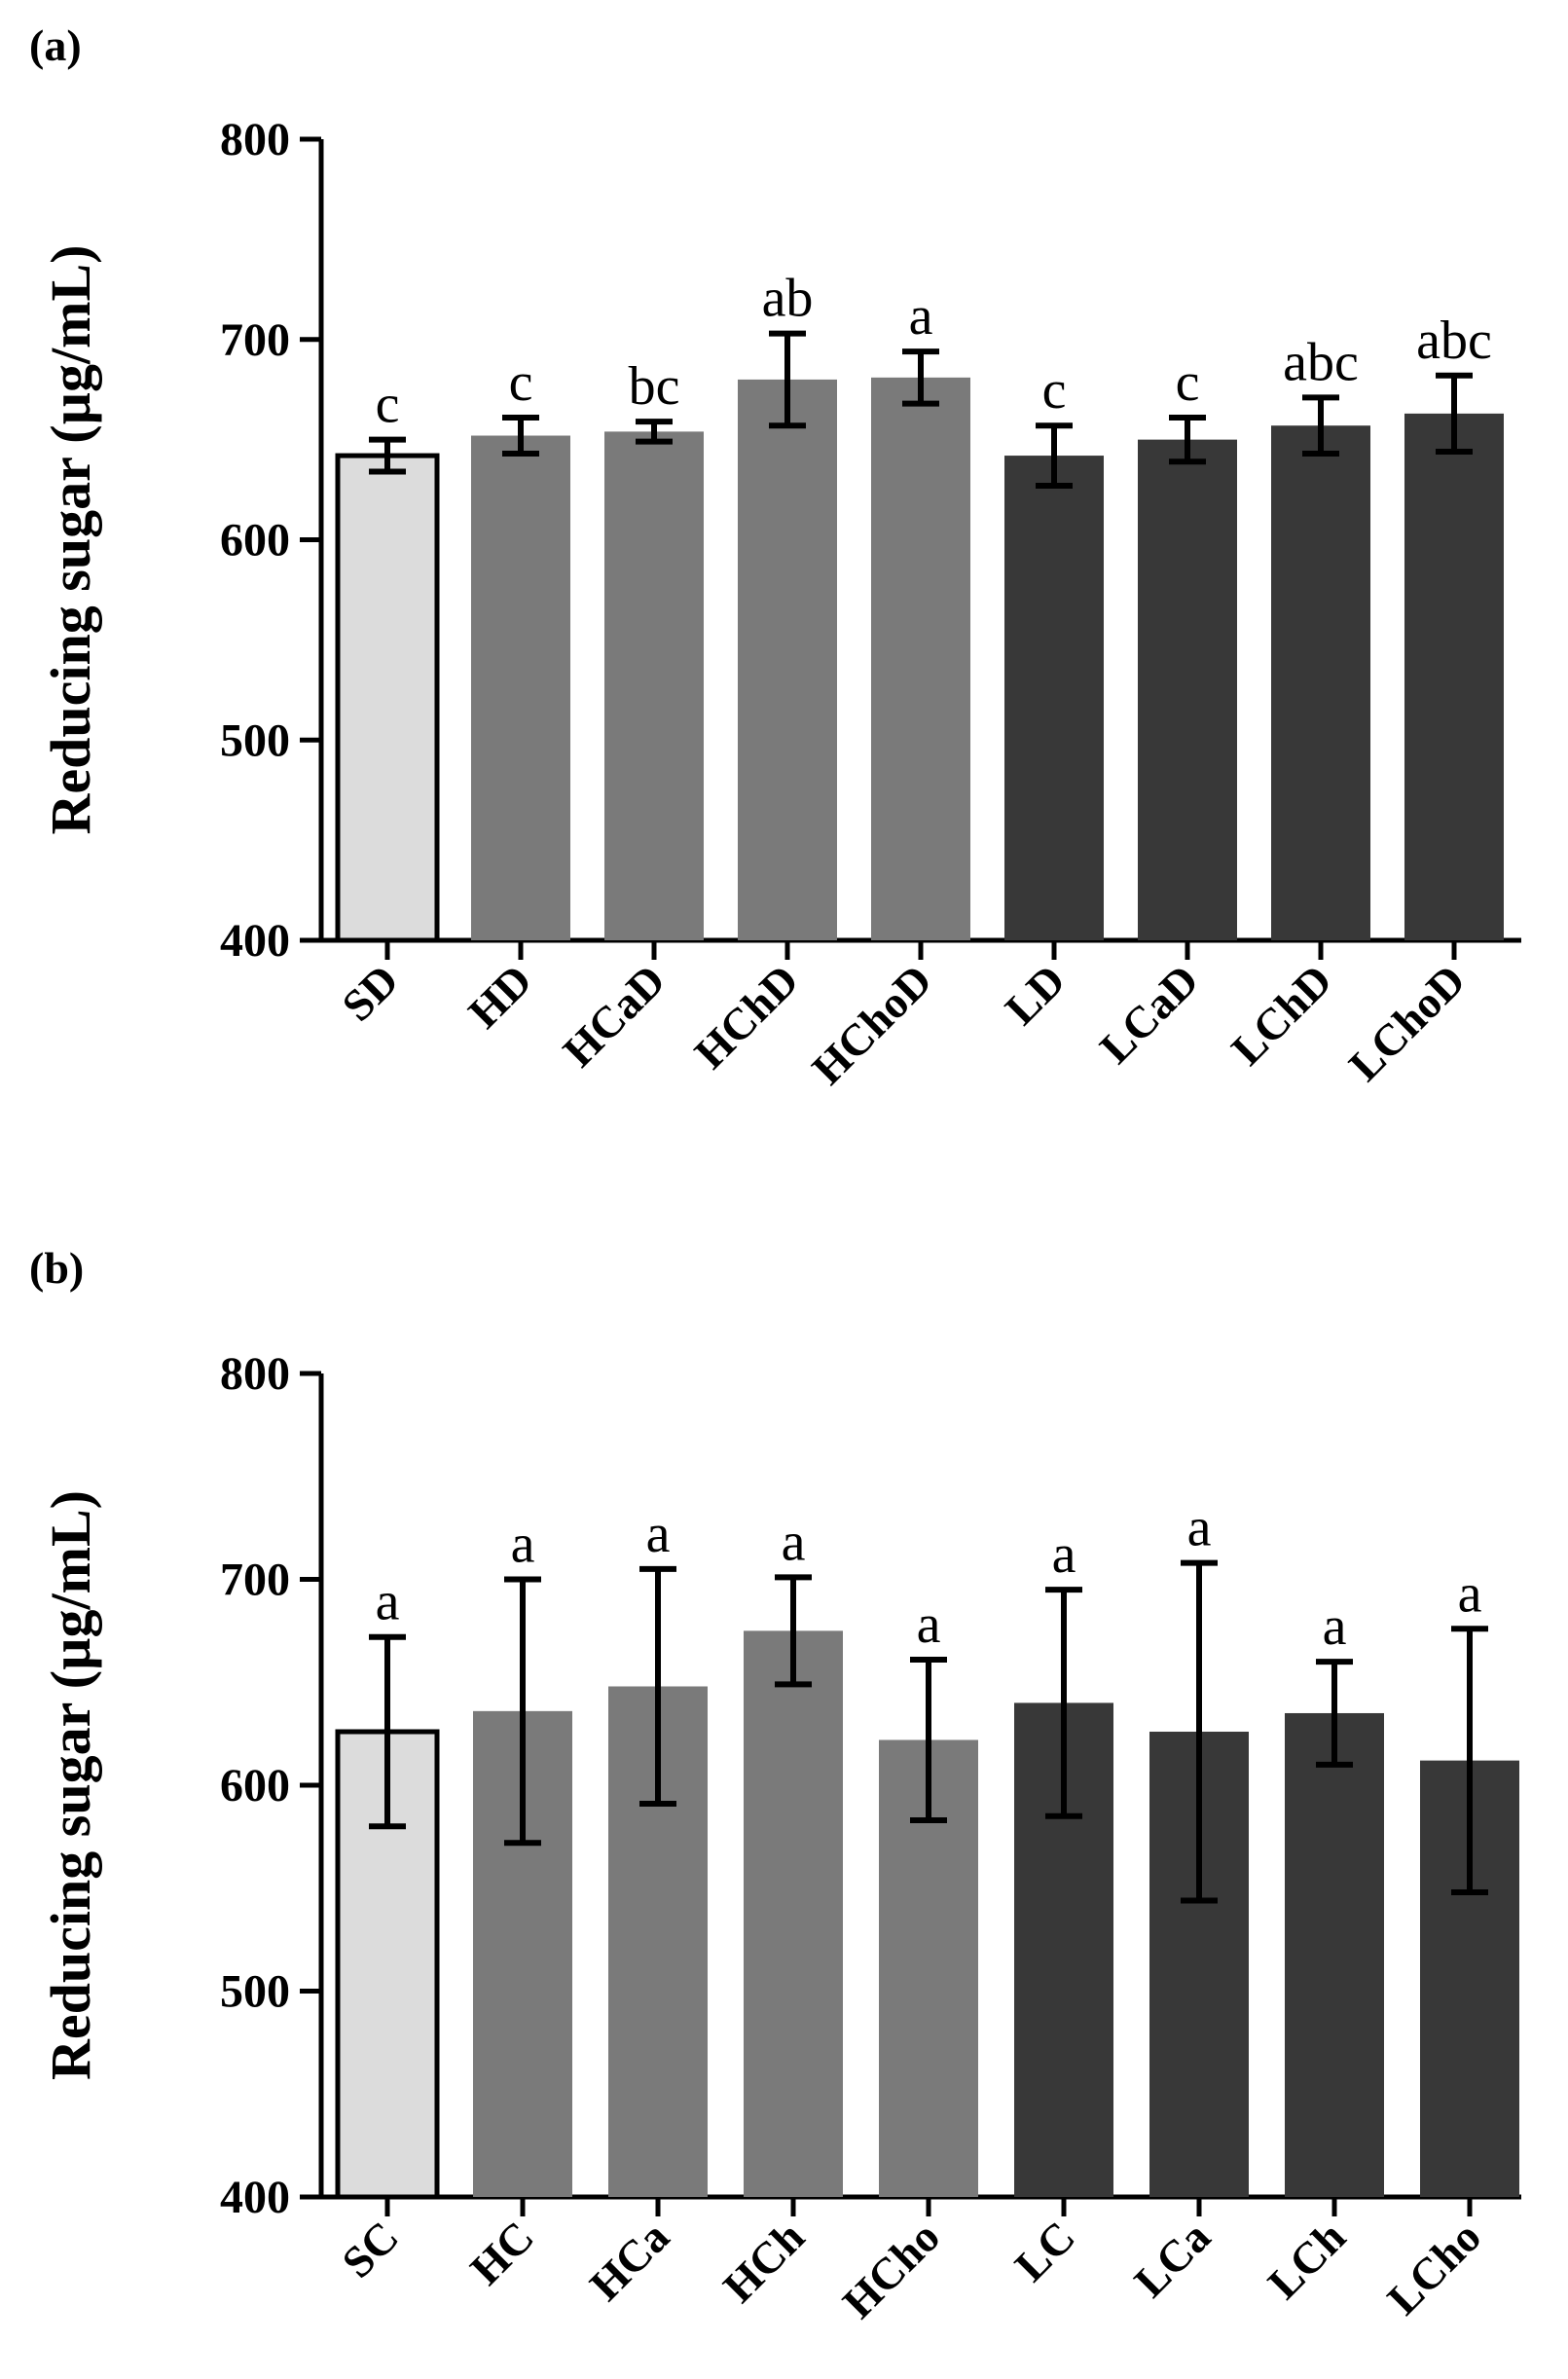 The height and width of the screenshot is (2379, 1568). What do you see at coordinates (1407, 1023) in the screenshot?
I see `x-tick-label: LChoD` at bounding box center [1407, 1023].